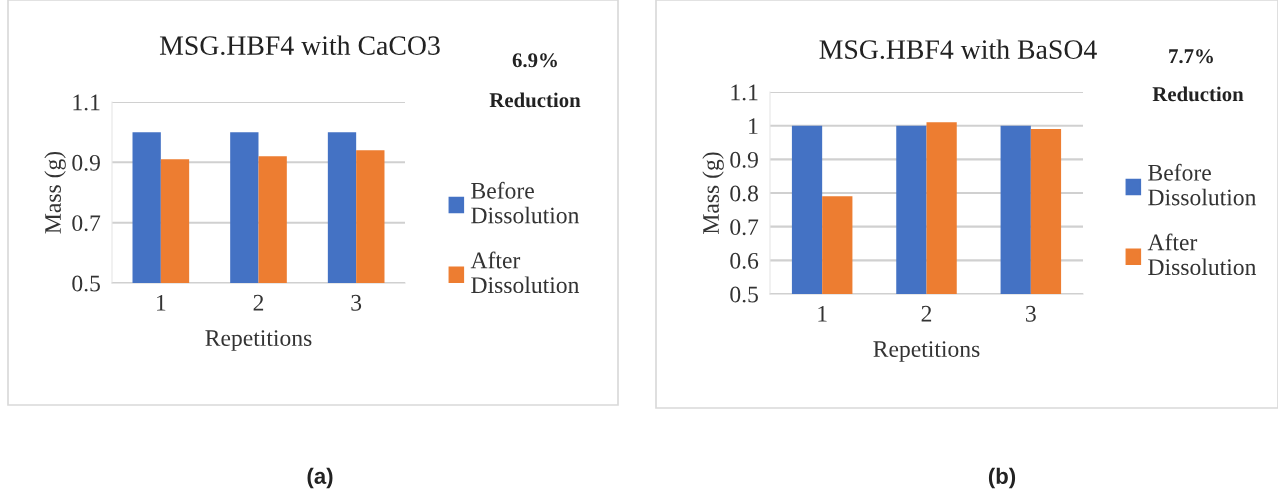 This screenshot has height=500, width=1278. What do you see at coordinates (1191, 56) in the screenshot?
I see `text: 7.7%` at bounding box center [1191, 56].